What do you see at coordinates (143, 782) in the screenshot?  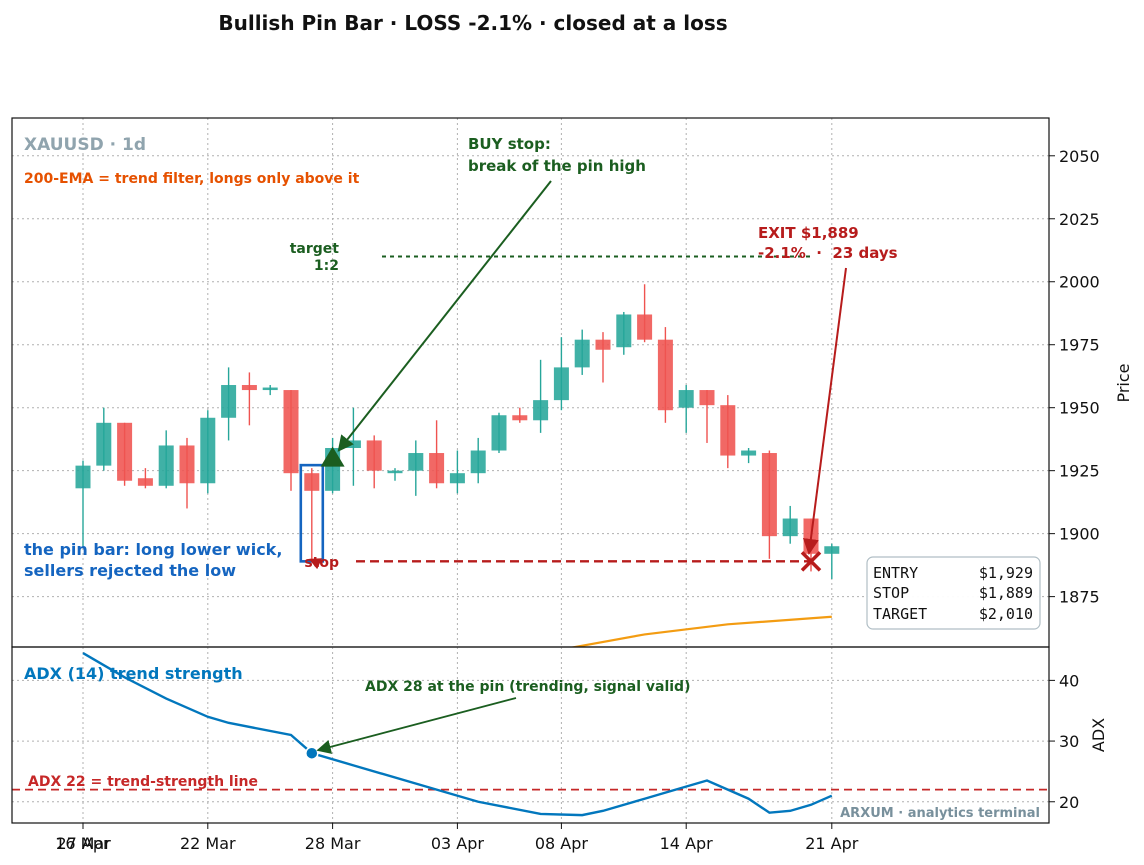 I see `adx-threshold-label: ADX 22 = trend-strength line` at bounding box center [143, 782].